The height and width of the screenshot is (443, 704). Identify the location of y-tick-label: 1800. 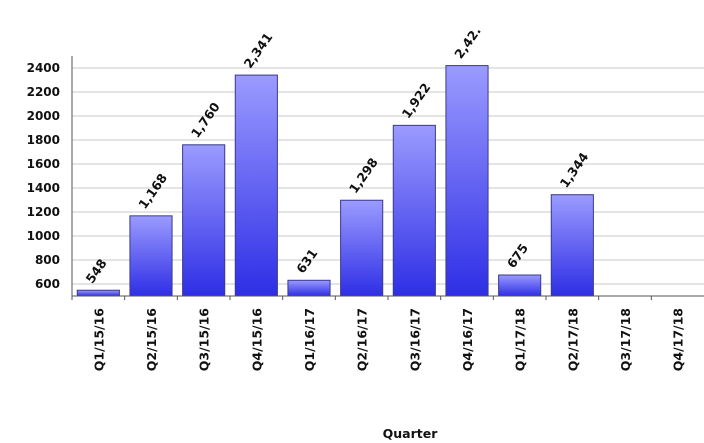
(43, 140).